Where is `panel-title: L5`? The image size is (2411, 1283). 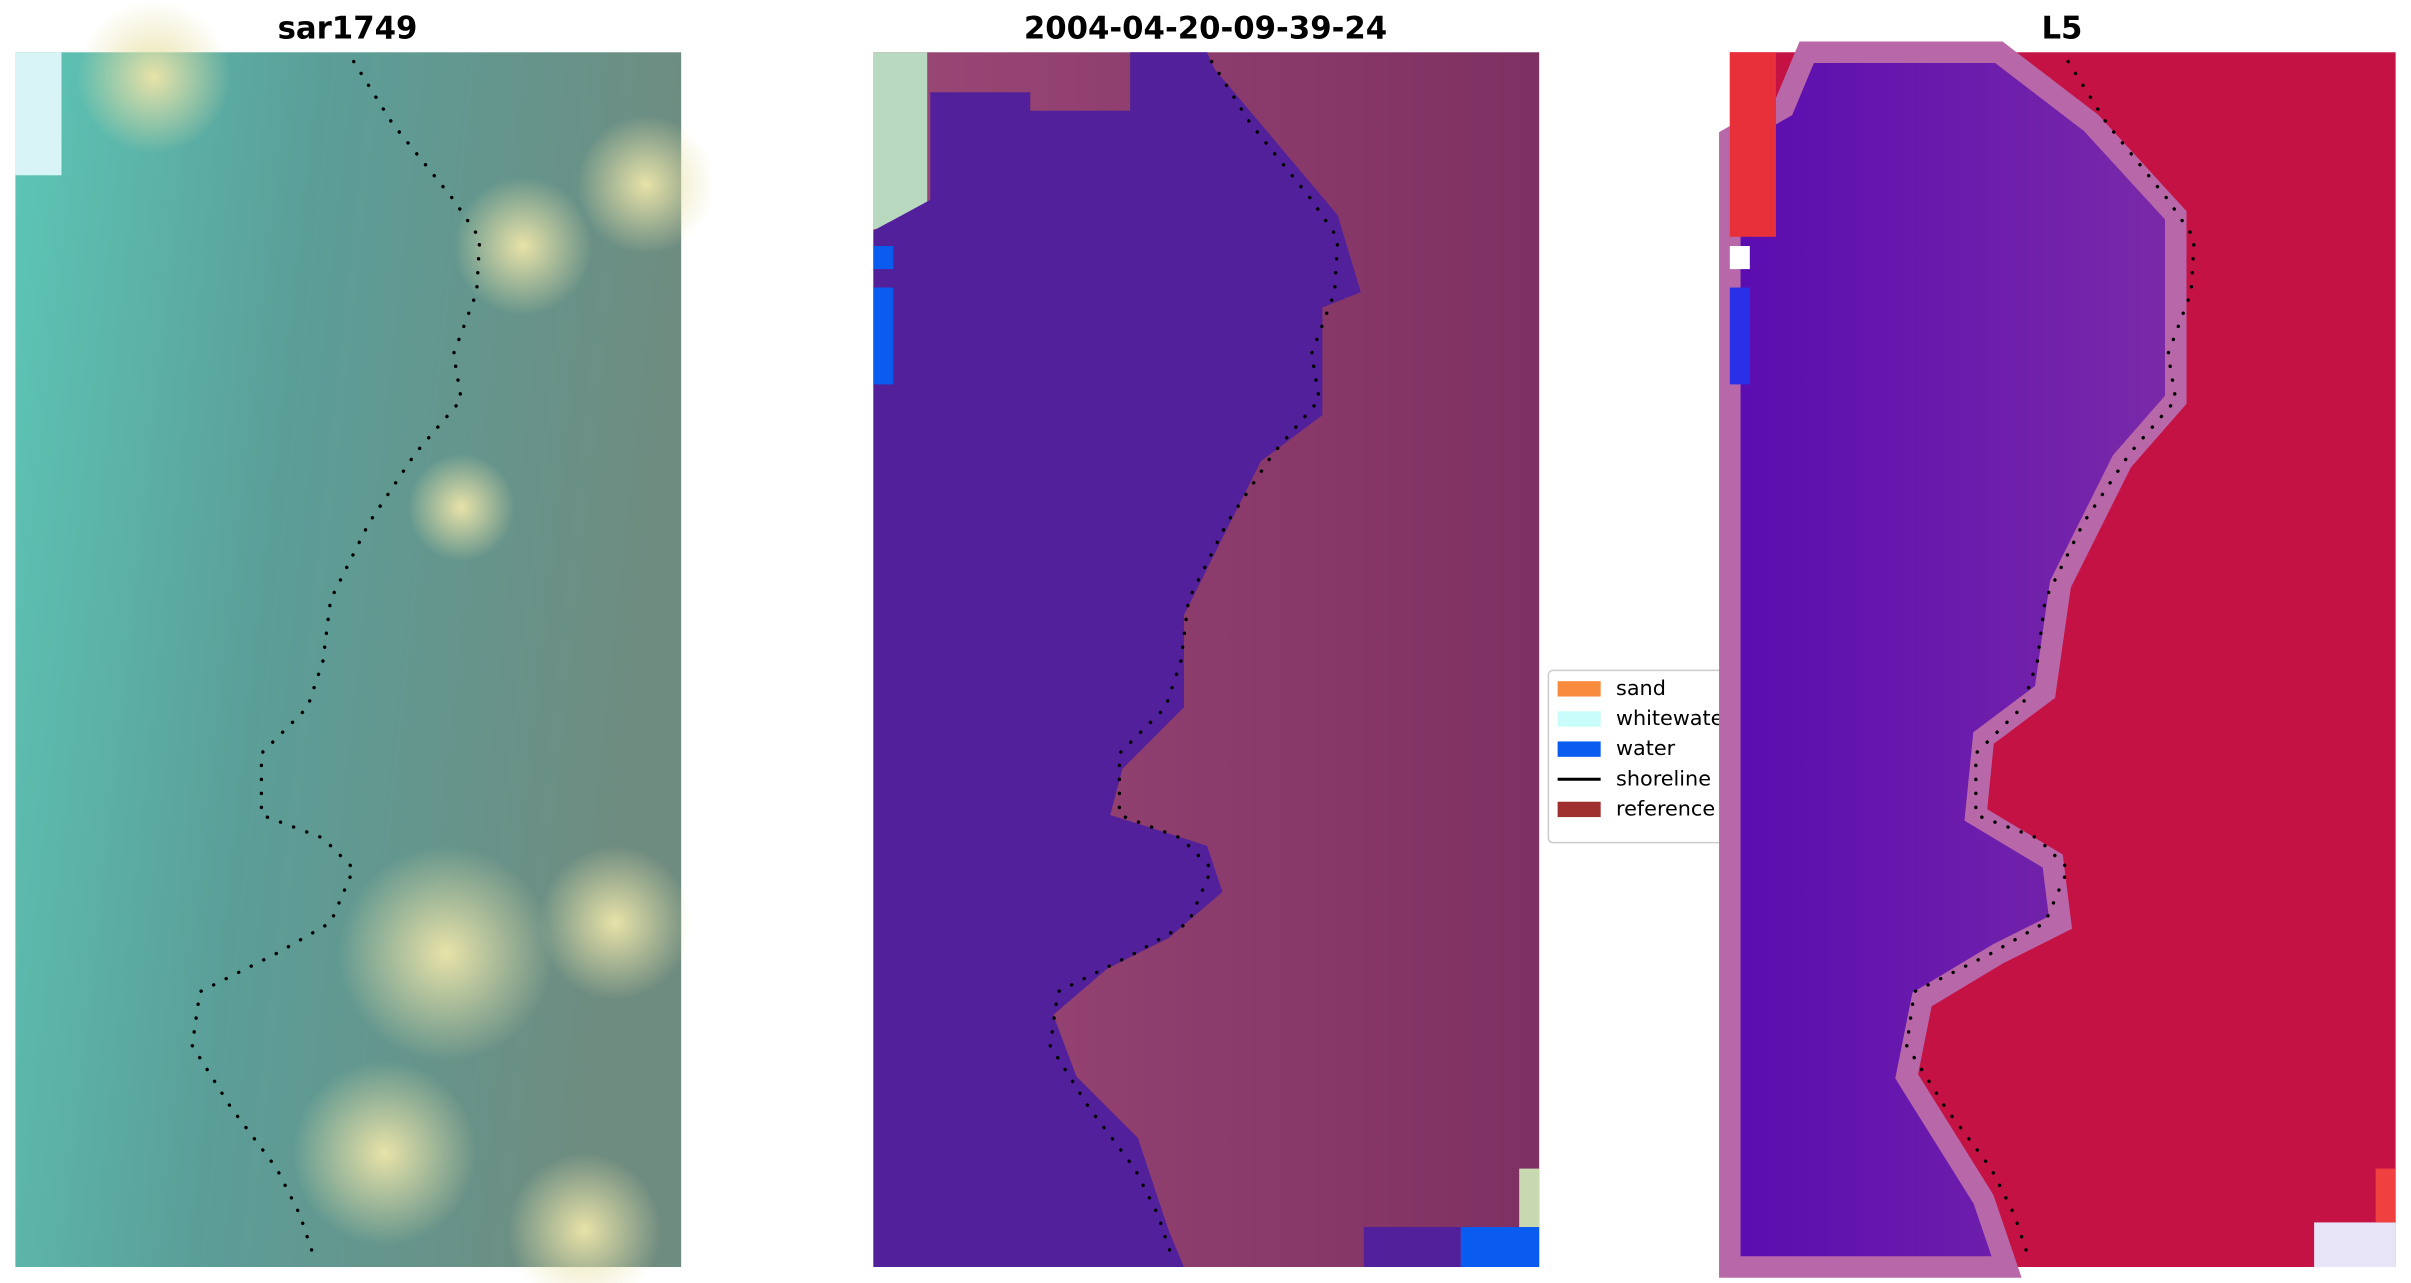
panel-title: L5 is located at coordinates (2061, 28).